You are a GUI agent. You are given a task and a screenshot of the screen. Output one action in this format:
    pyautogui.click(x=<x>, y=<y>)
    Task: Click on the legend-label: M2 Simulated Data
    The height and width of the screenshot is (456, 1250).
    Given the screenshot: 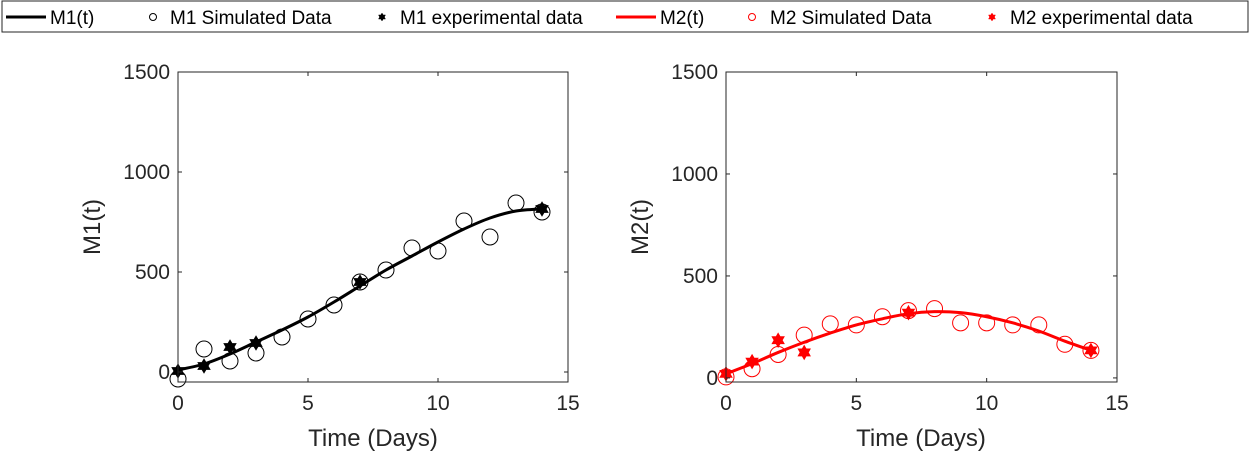 What is the action you would take?
    pyautogui.click(x=851, y=18)
    